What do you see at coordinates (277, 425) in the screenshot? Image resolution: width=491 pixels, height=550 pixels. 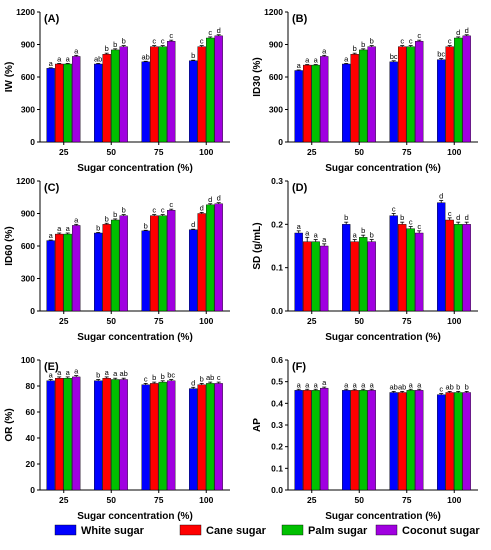 I see `y-tick-label: 0.3` at bounding box center [277, 425].